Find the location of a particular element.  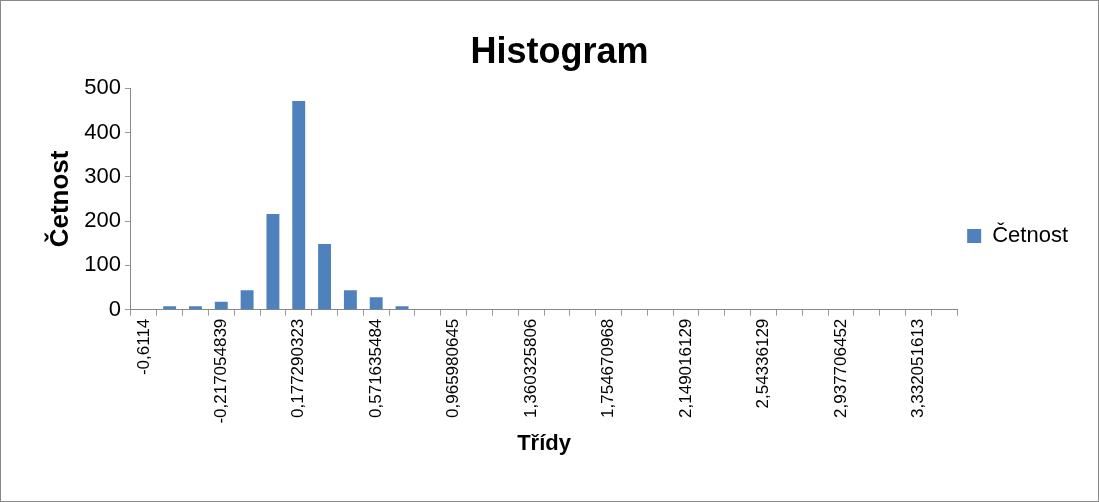

x-tick-label: 2,149016129 is located at coordinates (685, 368).